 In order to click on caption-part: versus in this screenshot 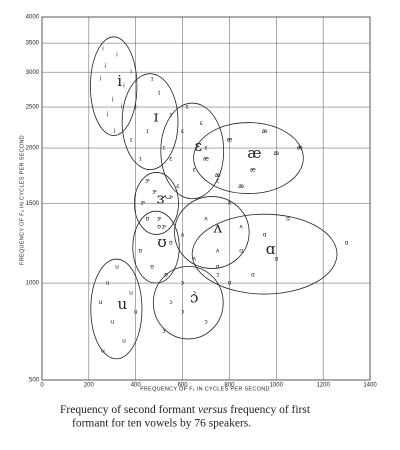, I will do `click(213, 410)`.